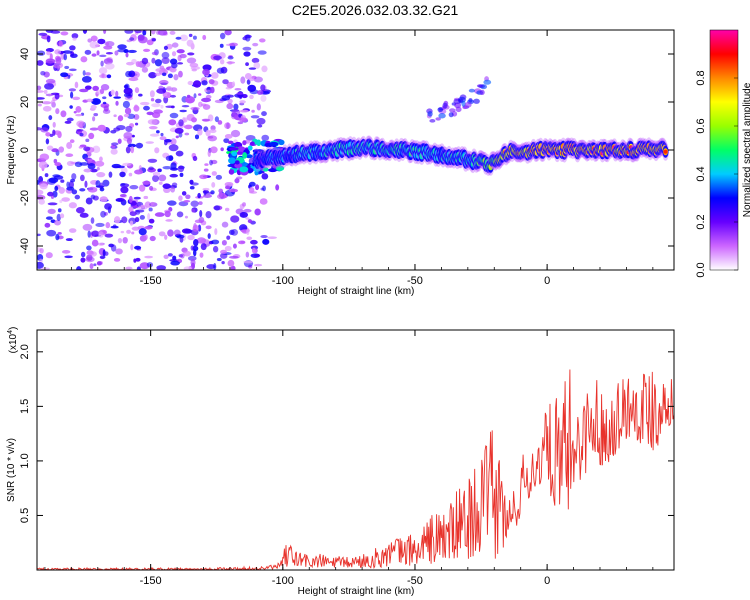 This screenshot has width=750, height=600. Describe the element at coordinates (283, 581) in the screenshot. I see `x-tick-label: -100` at that location.